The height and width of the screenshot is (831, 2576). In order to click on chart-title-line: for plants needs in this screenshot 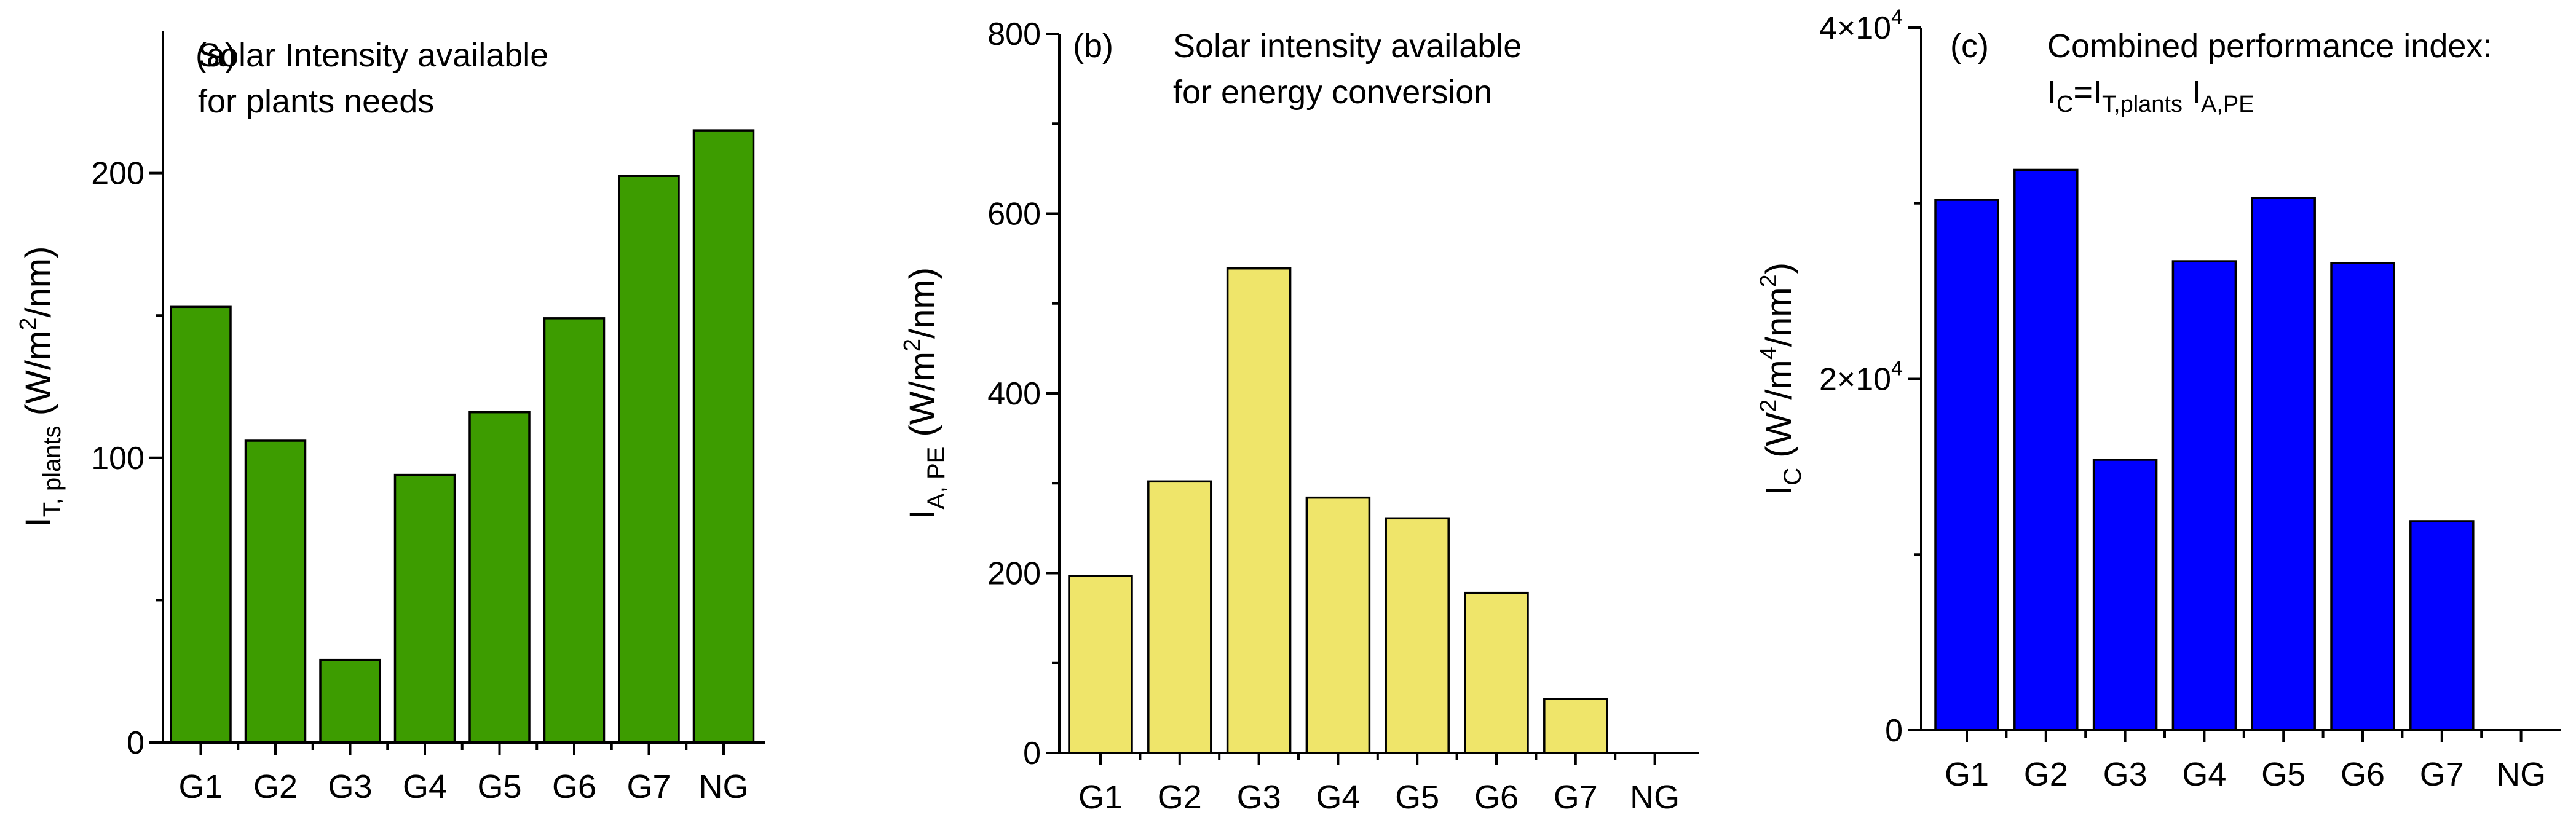, I will do `click(316, 101)`.